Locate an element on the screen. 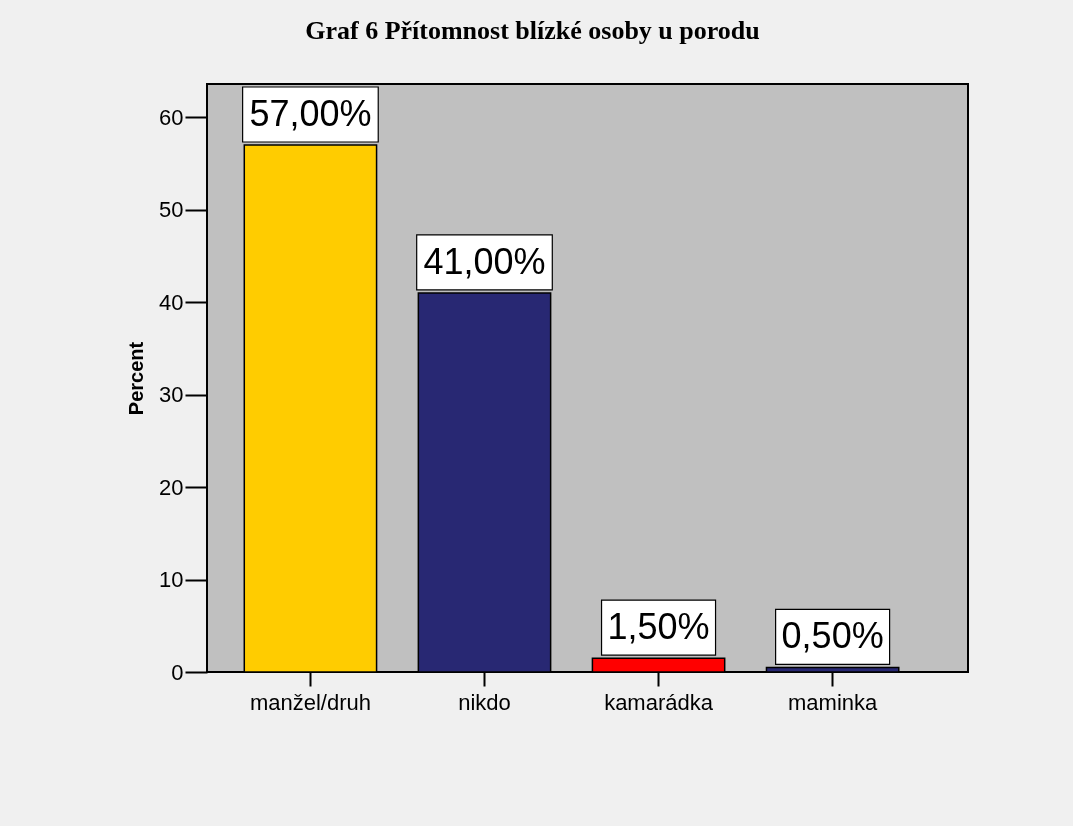  data-label: 57,00% is located at coordinates (310, 114).